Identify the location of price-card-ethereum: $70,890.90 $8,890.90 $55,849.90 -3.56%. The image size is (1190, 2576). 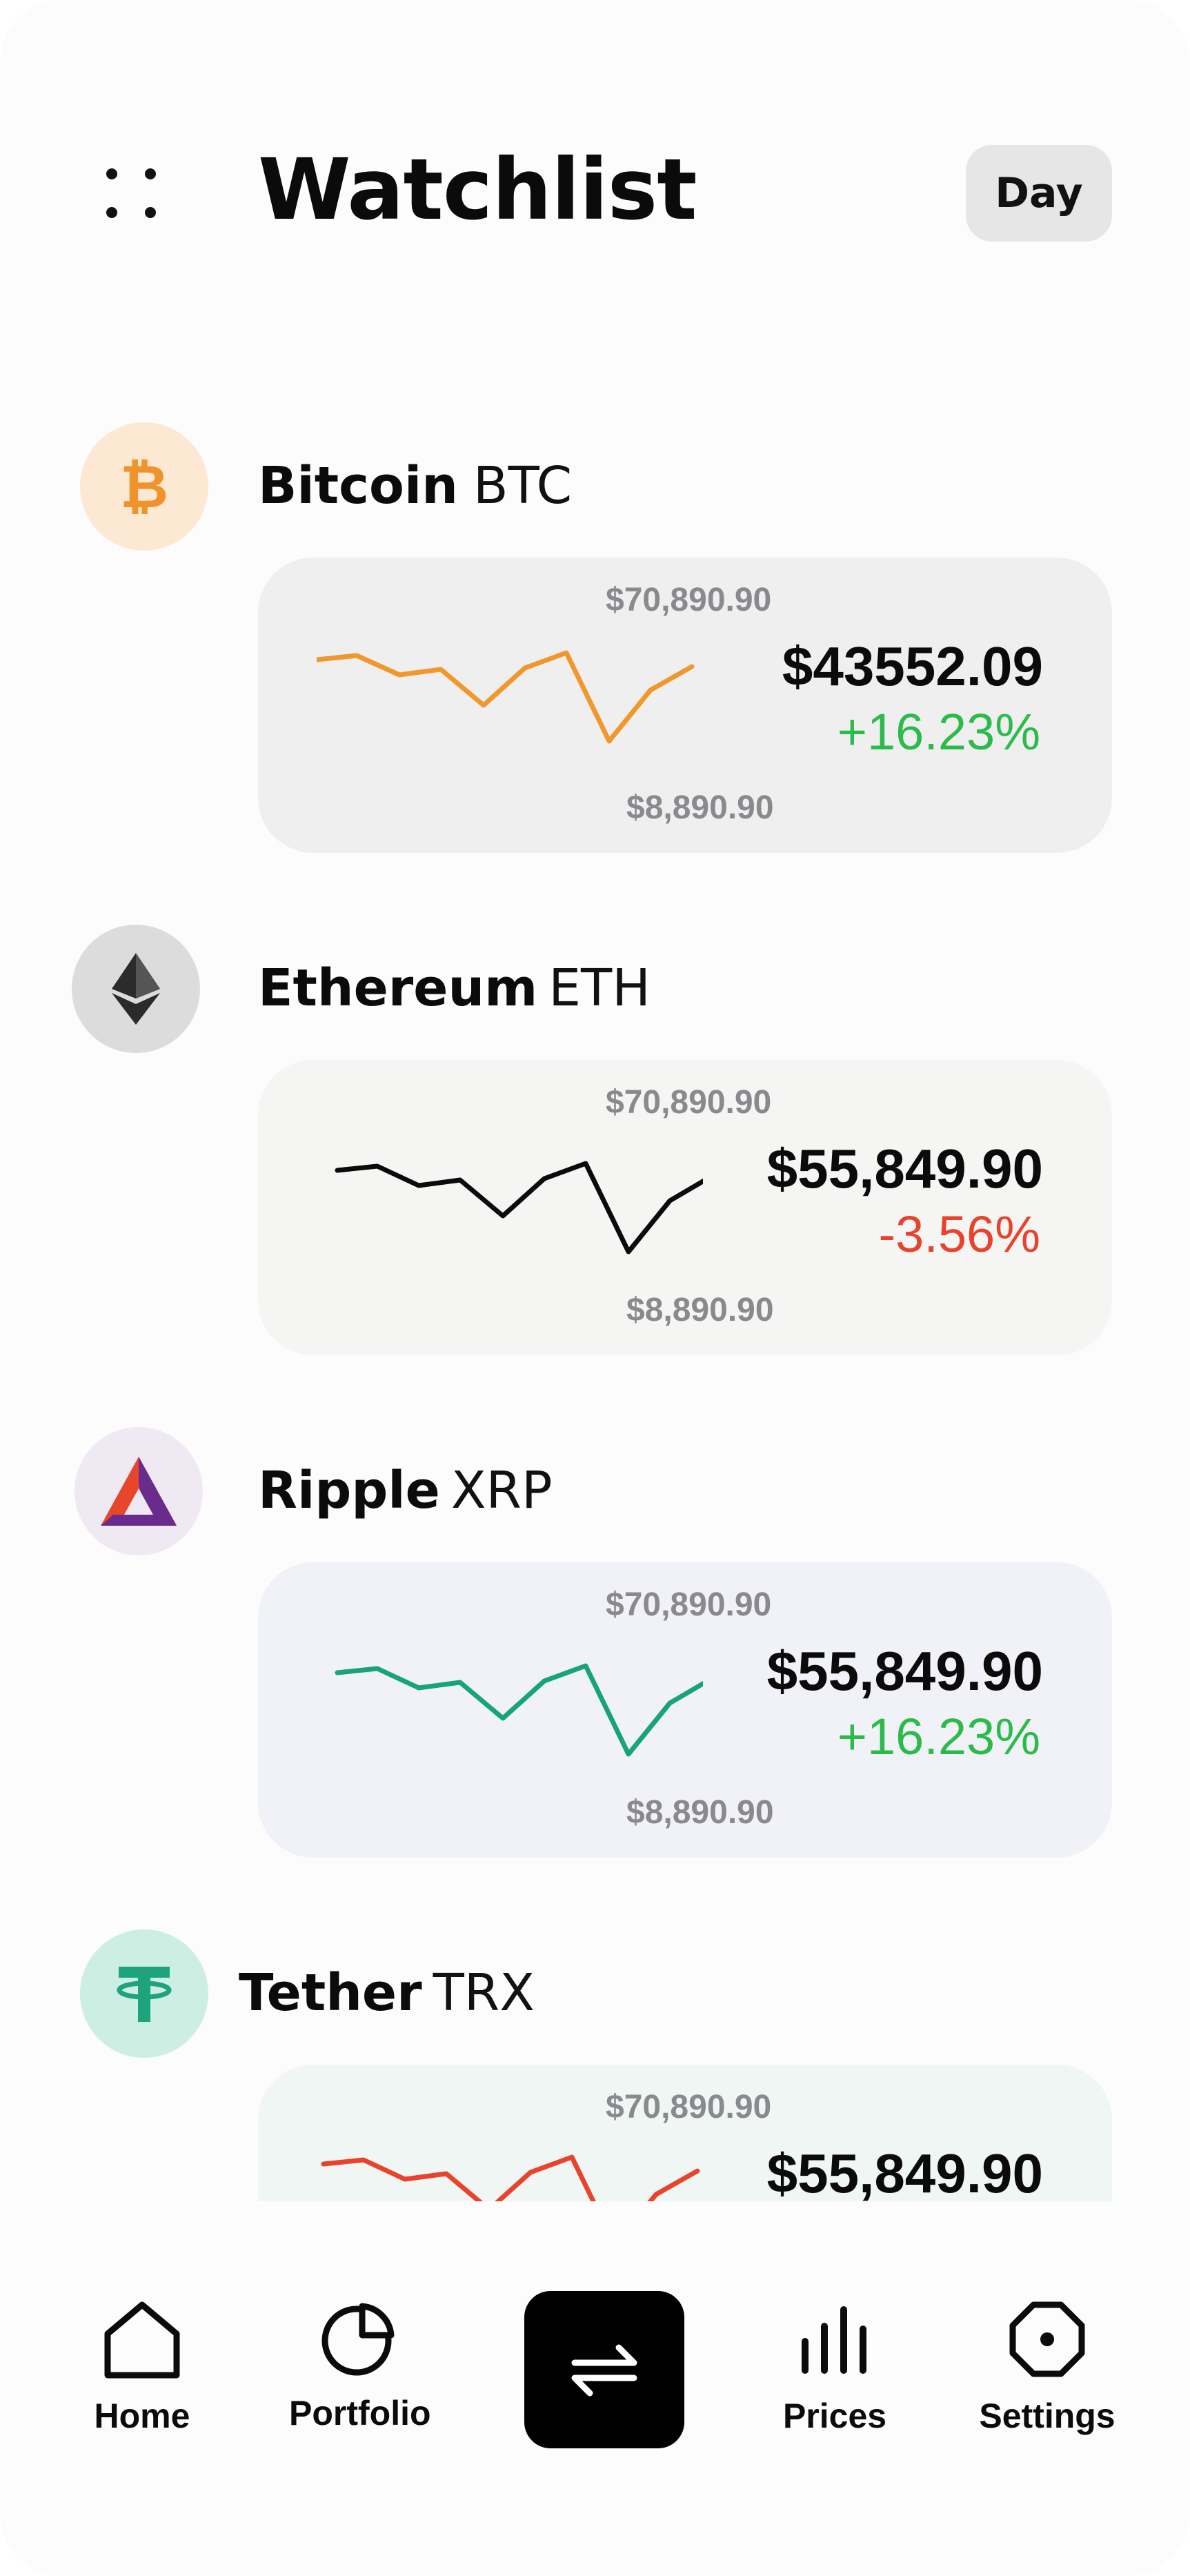
(685, 1207).